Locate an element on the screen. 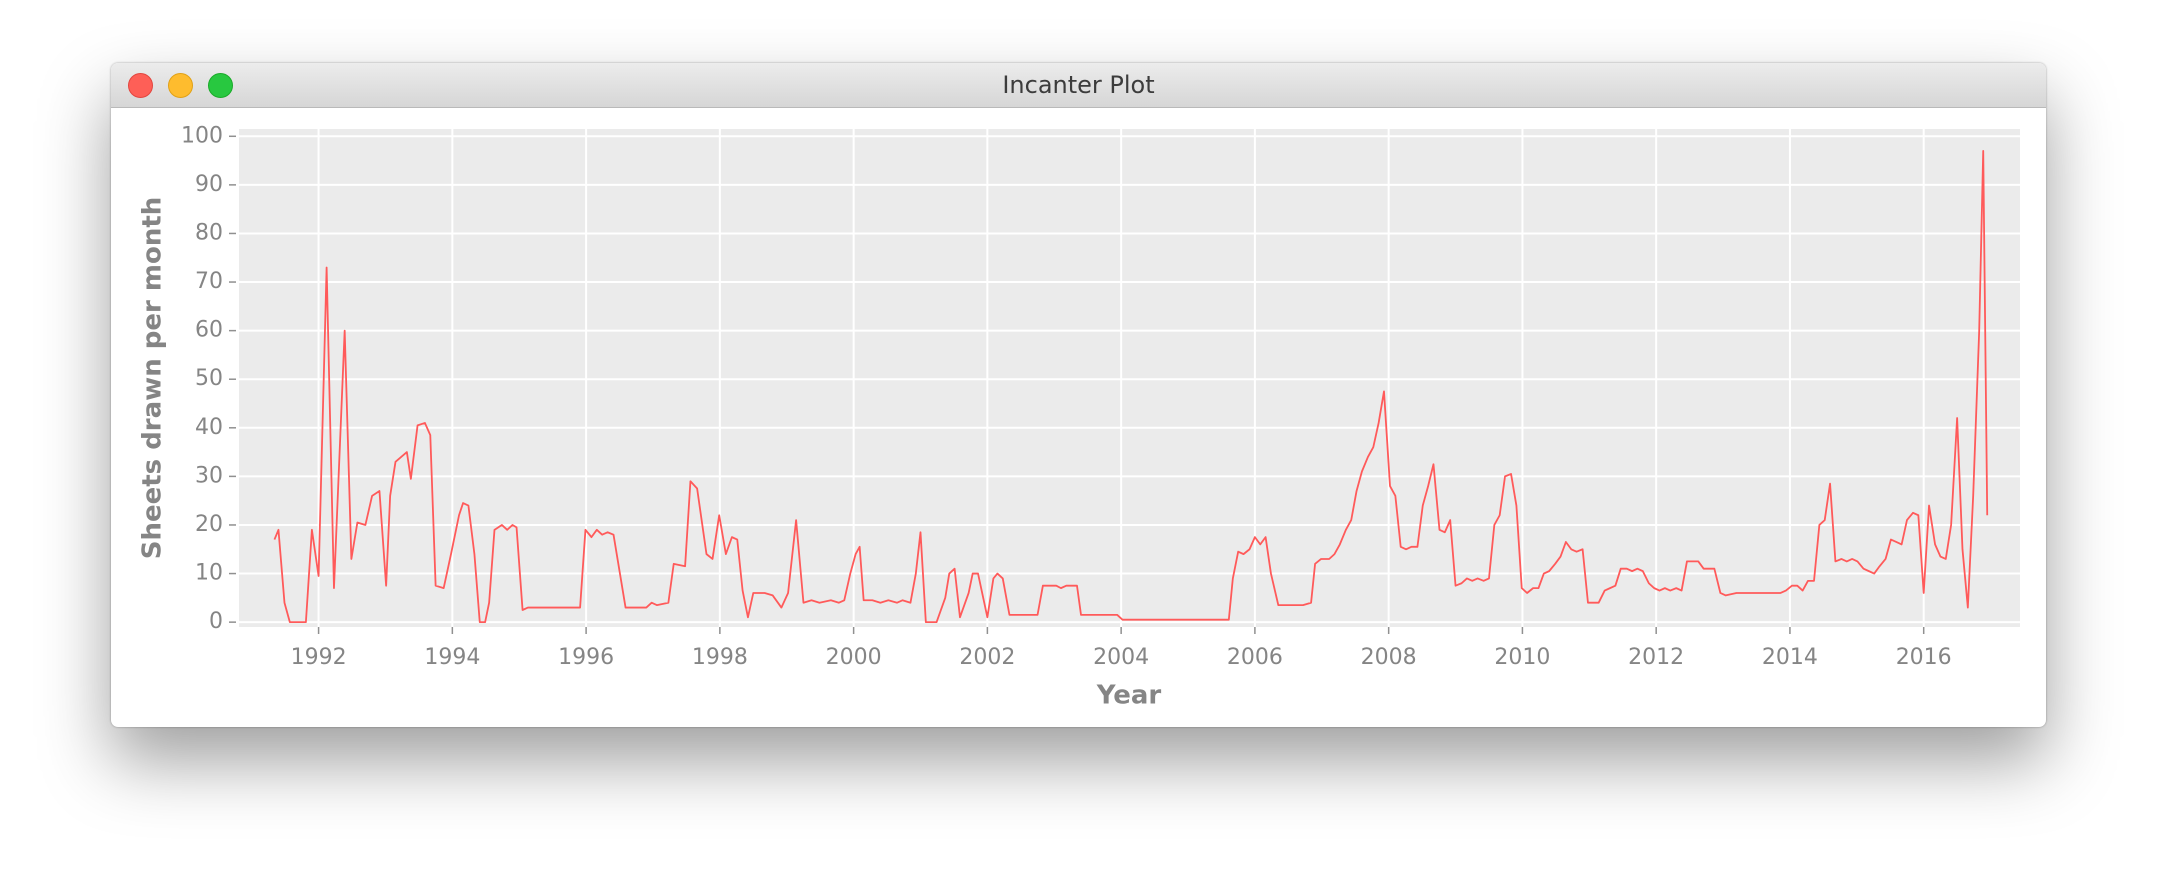  x-tick-label: 1992 is located at coordinates (319, 657).